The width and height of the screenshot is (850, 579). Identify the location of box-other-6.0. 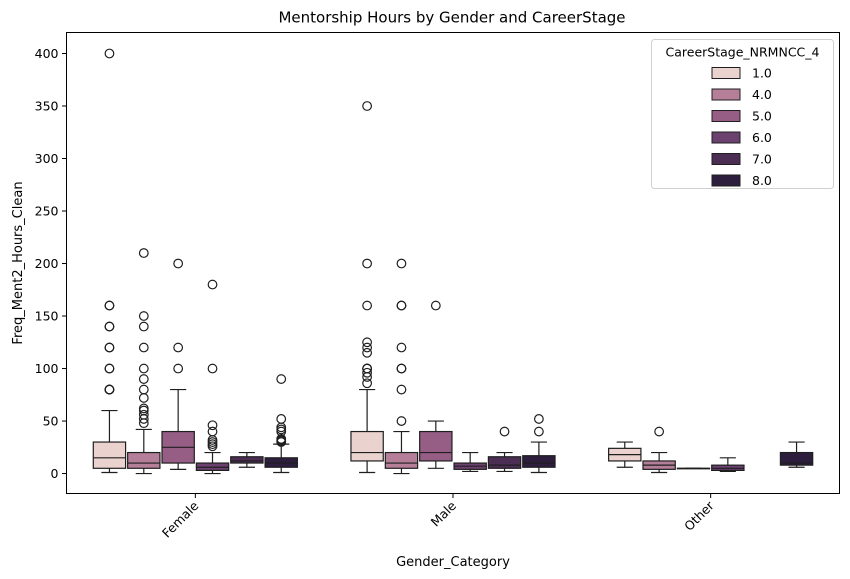
(728, 465).